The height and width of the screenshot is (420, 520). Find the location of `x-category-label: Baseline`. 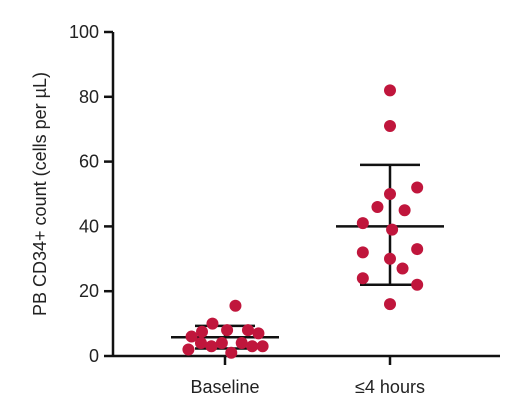

x-category-label: Baseline is located at coordinates (224, 387).